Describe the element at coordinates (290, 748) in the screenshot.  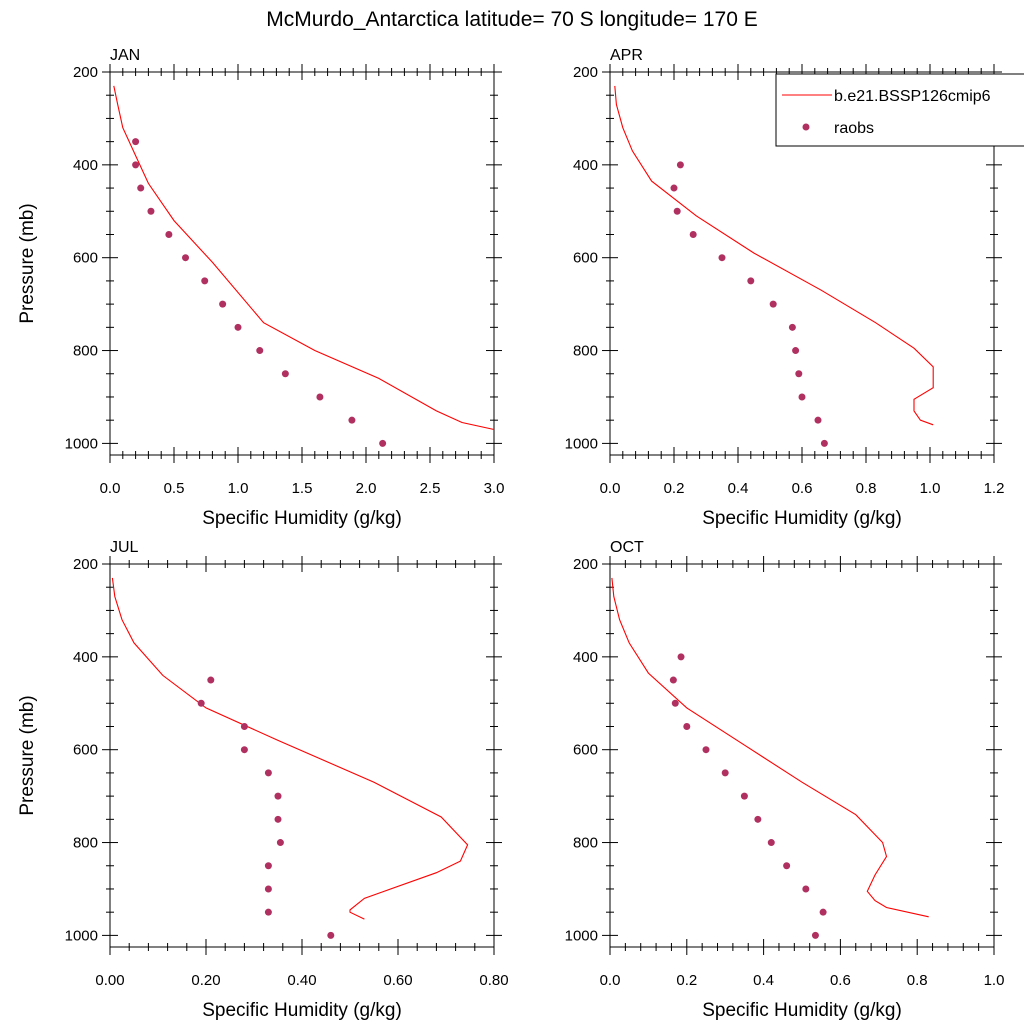
I see `model-line-jul` at that location.